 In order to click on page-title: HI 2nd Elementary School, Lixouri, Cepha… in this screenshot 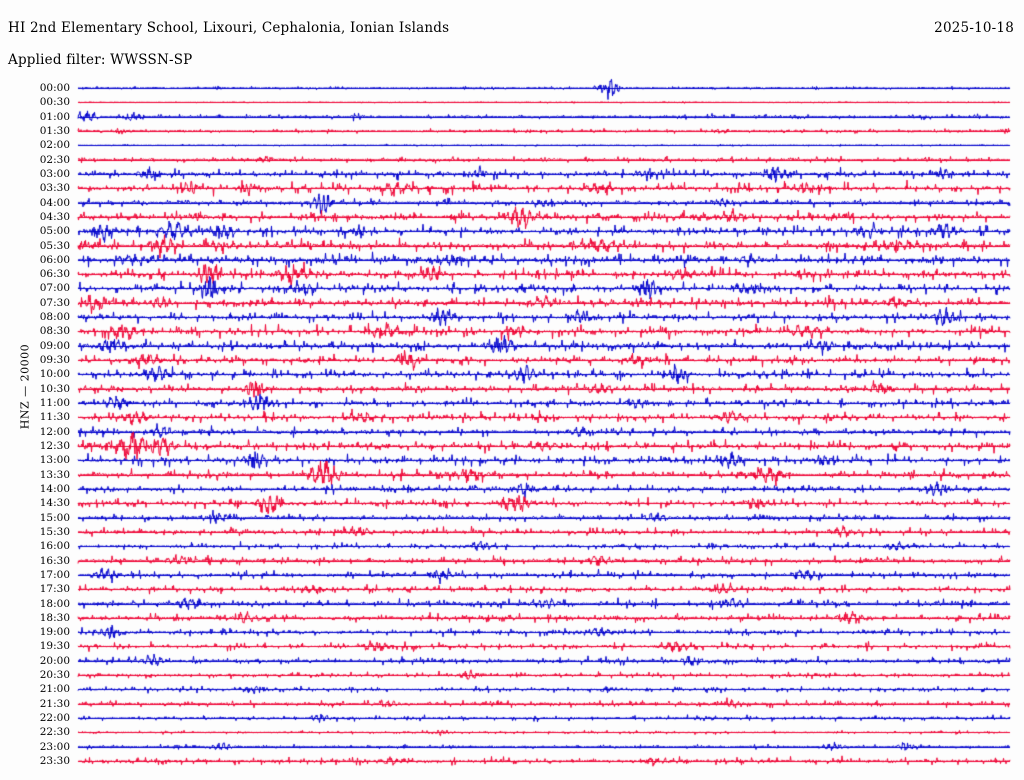, I will do `click(229, 28)`.